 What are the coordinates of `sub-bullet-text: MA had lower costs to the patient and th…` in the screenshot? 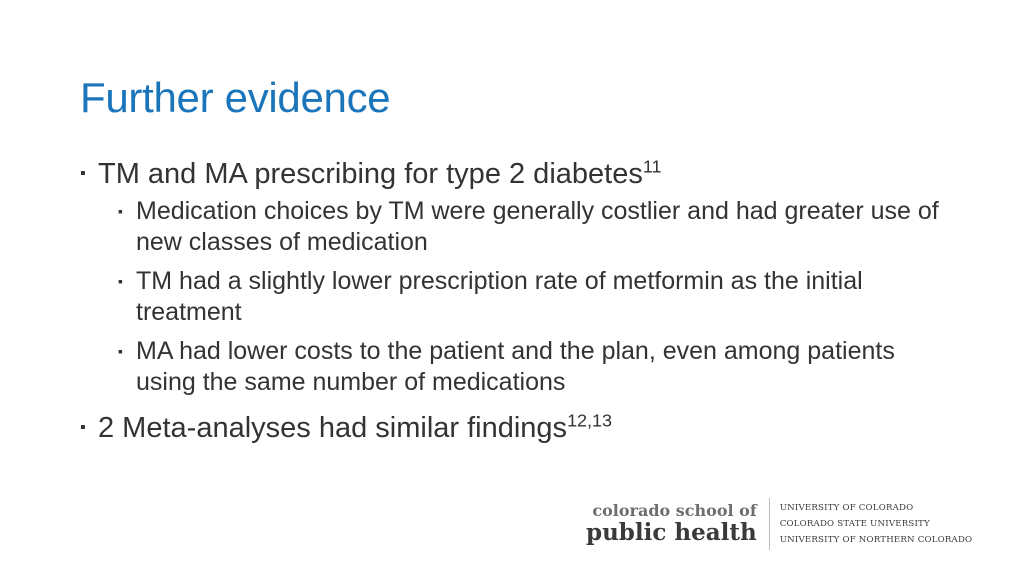 It's located at (515, 366).